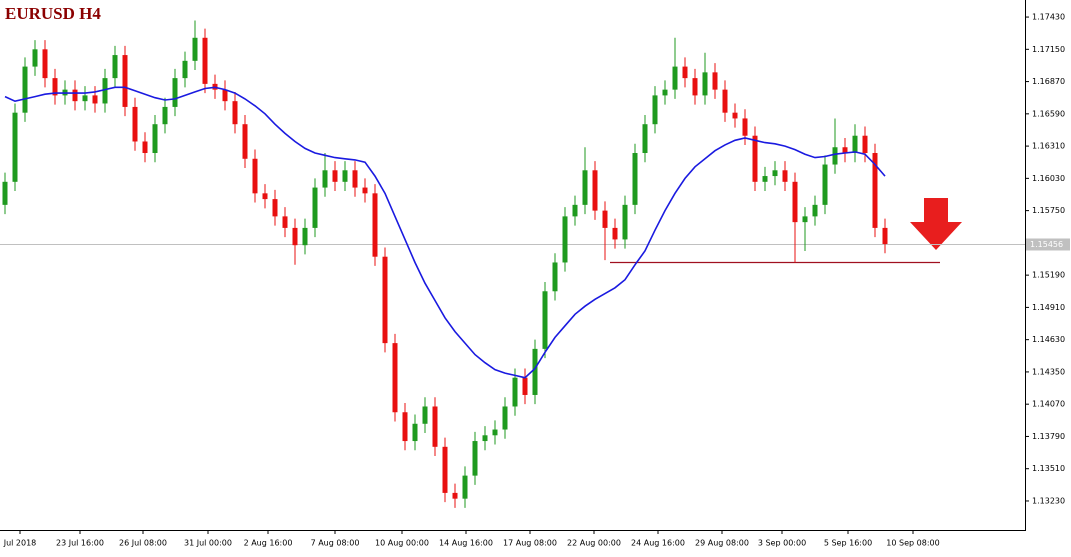 This screenshot has height=557, width=1071. I want to click on y-tick-label: 1.14350, so click(1048, 371).